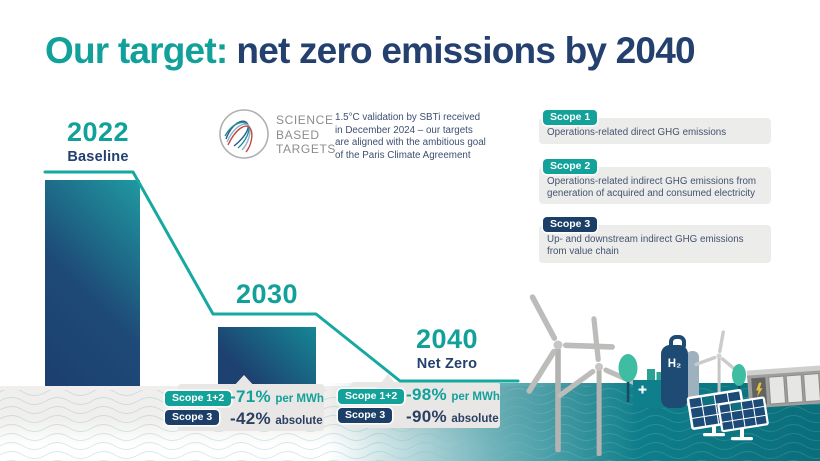 This screenshot has width=820, height=461. Describe the element at coordinates (717, 361) in the screenshot. I see `wind-turbine-icon` at that location.